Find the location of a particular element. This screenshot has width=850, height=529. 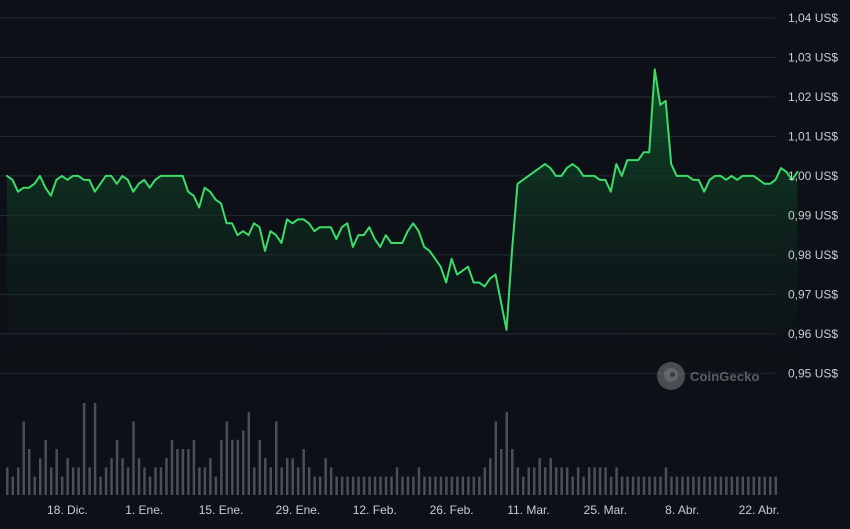

x-tick-label: 18. Dic. is located at coordinates (67, 510).